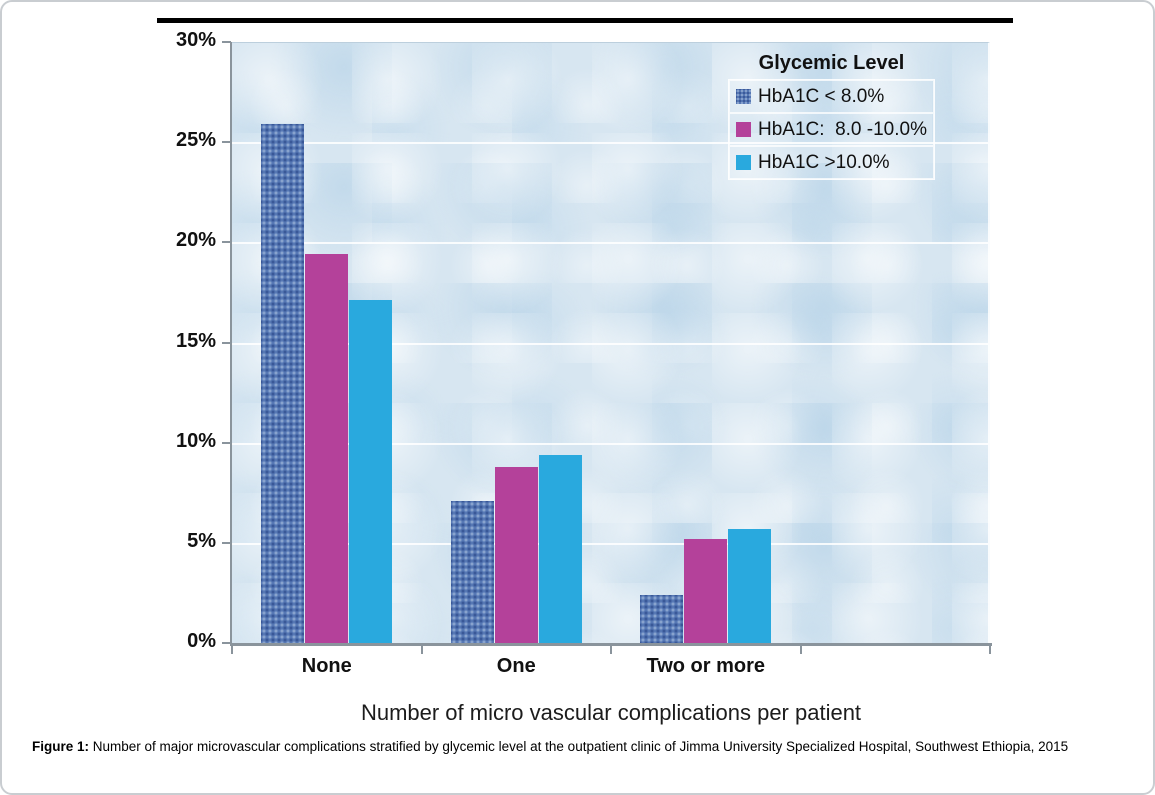  I want to click on y-tick-label-0: 0%, so click(201, 641).